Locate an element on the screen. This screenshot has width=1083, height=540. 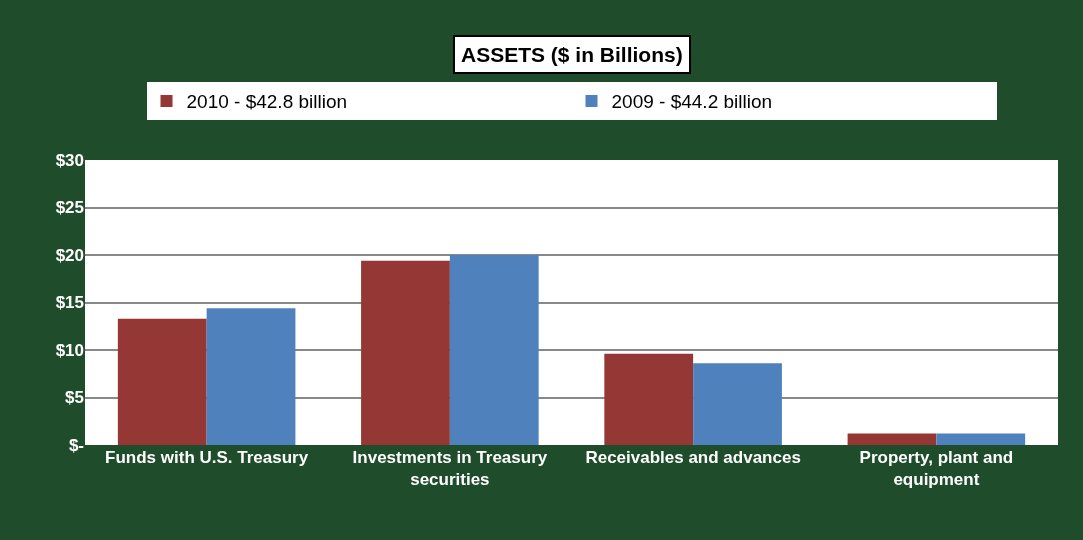
legend-label: 2009 - $44.2 billion is located at coordinates (692, 102).